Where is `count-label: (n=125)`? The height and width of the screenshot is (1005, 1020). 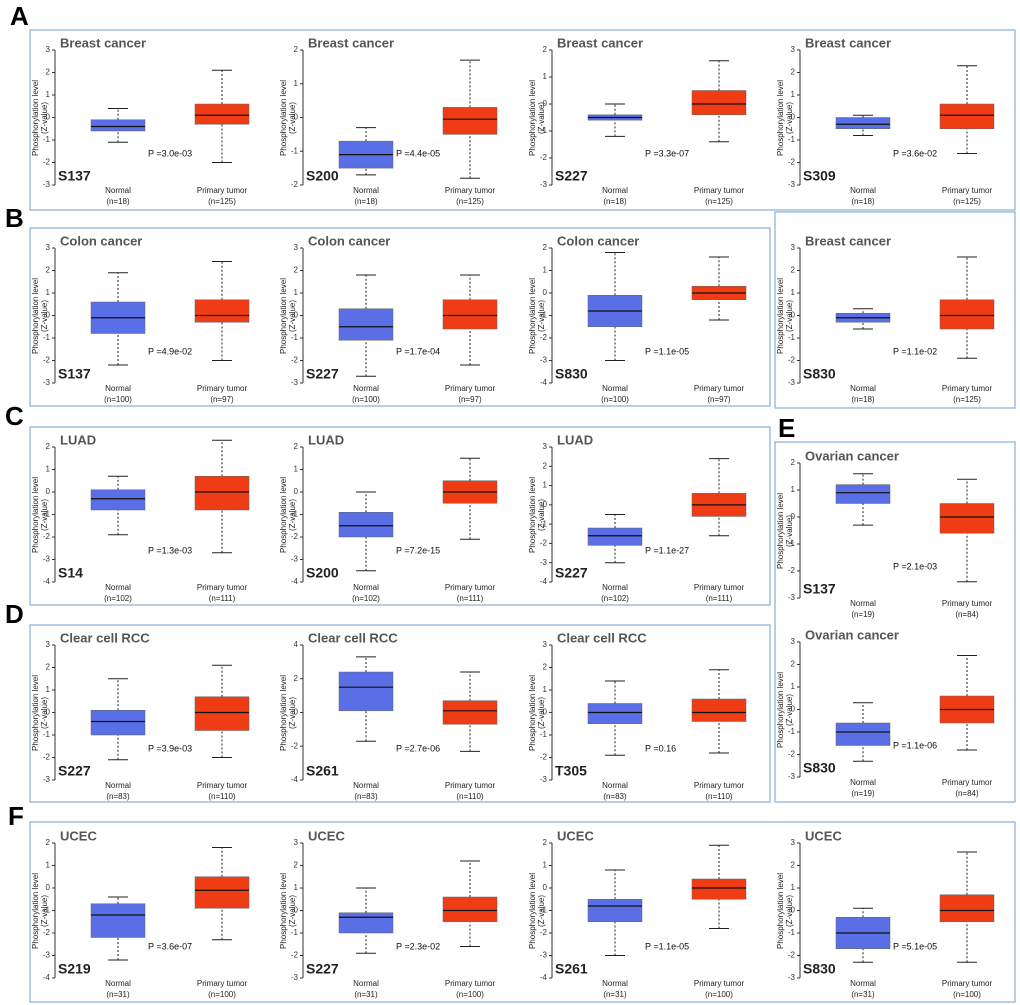 count-label: (n=125) is located at coordinates (967, 201).